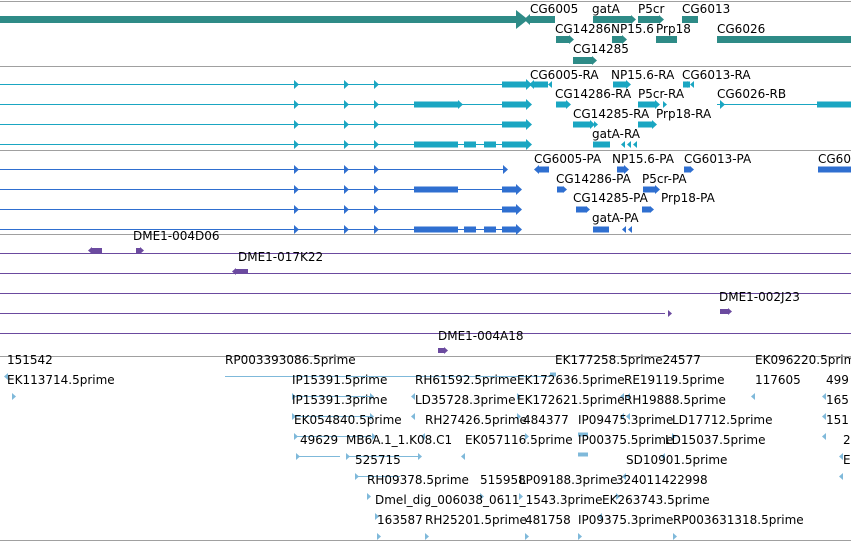 Image resolution: width=851 pixels, height=542 pixels. I want to click on protein-track-feature-label: CG60, so click(834, 159).